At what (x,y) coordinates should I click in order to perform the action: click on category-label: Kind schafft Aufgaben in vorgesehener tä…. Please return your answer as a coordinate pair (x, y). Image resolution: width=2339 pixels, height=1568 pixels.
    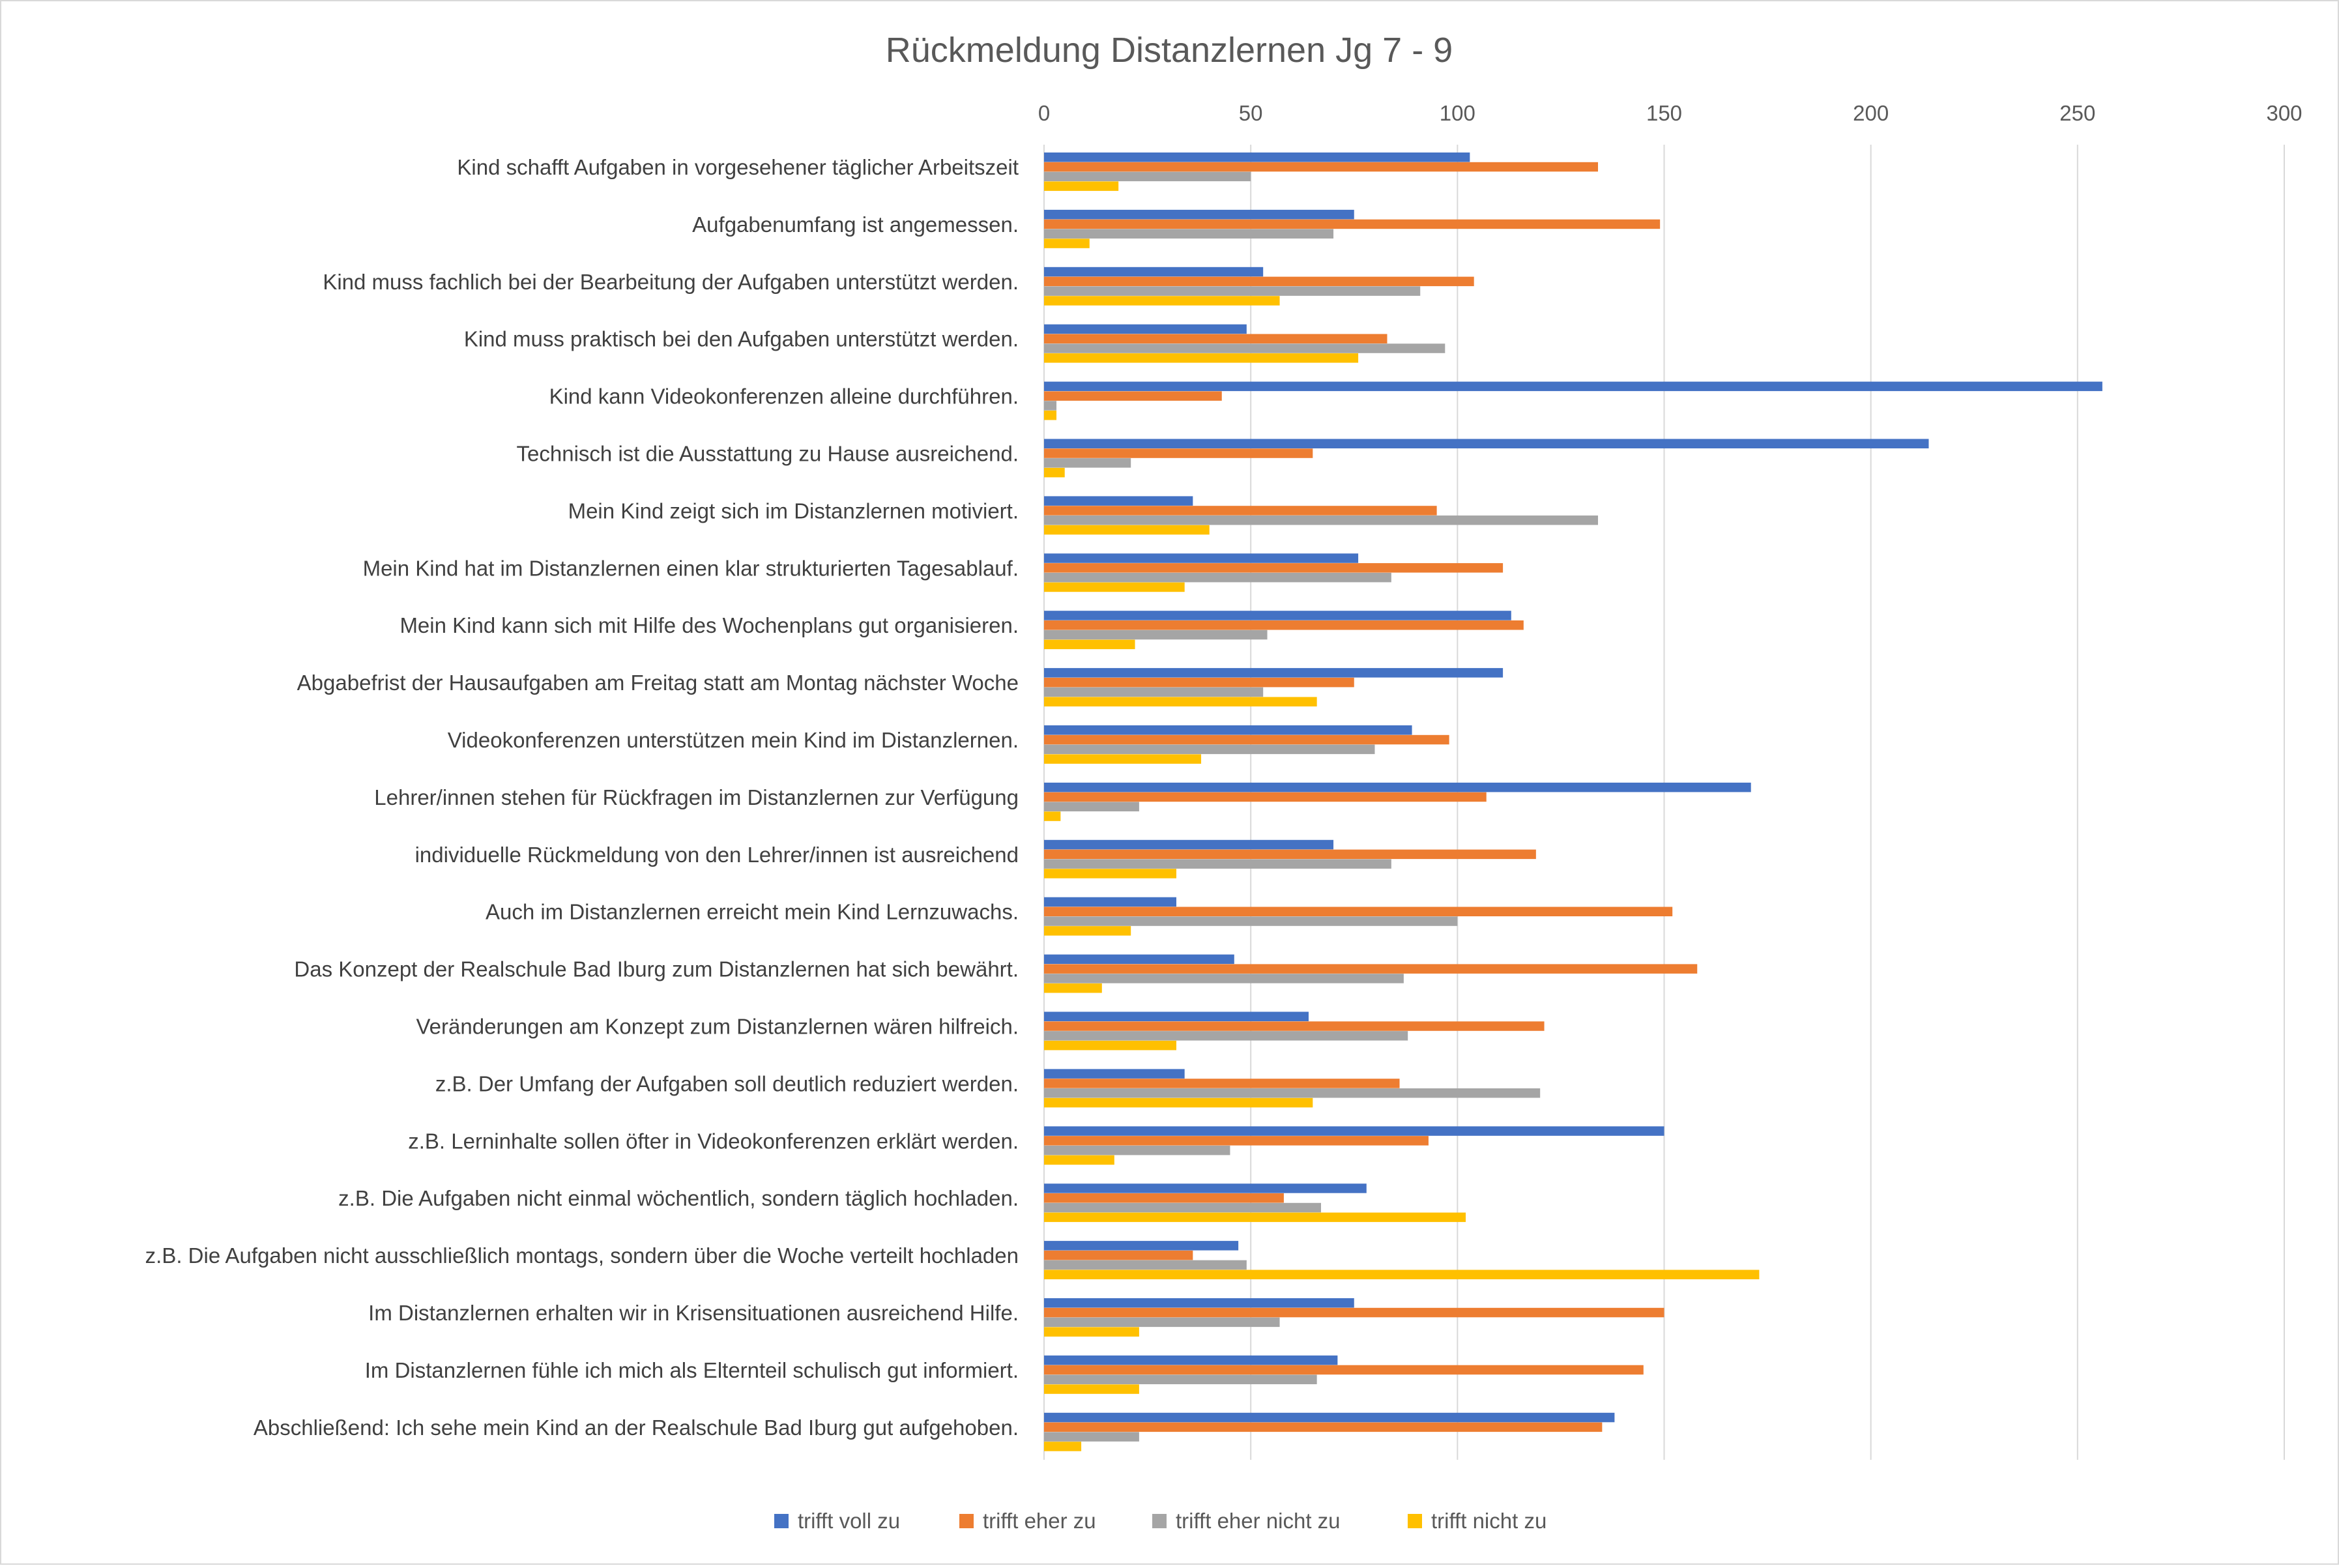
    Looking at the image, I should click on (738, 167).